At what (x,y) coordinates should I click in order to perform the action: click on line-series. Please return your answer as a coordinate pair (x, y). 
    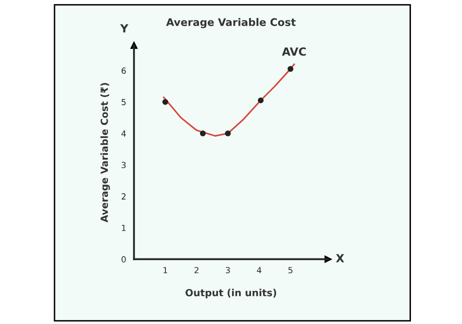
    Looking at the image, I should click on (228, 100).